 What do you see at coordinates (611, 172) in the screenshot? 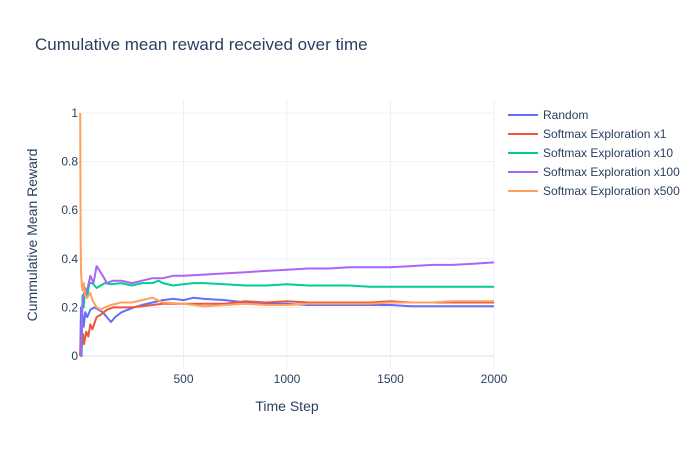
I see `legend-label: Softmax Exploration x100` at bounding box center [611, 172].